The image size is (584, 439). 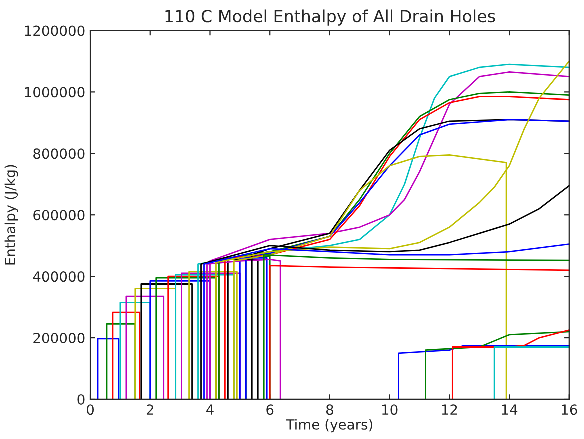 What do you see at coordinates (570, 410) in the screenshot?
I see `x-tick-label: 16` at bounding box center [570, 410].